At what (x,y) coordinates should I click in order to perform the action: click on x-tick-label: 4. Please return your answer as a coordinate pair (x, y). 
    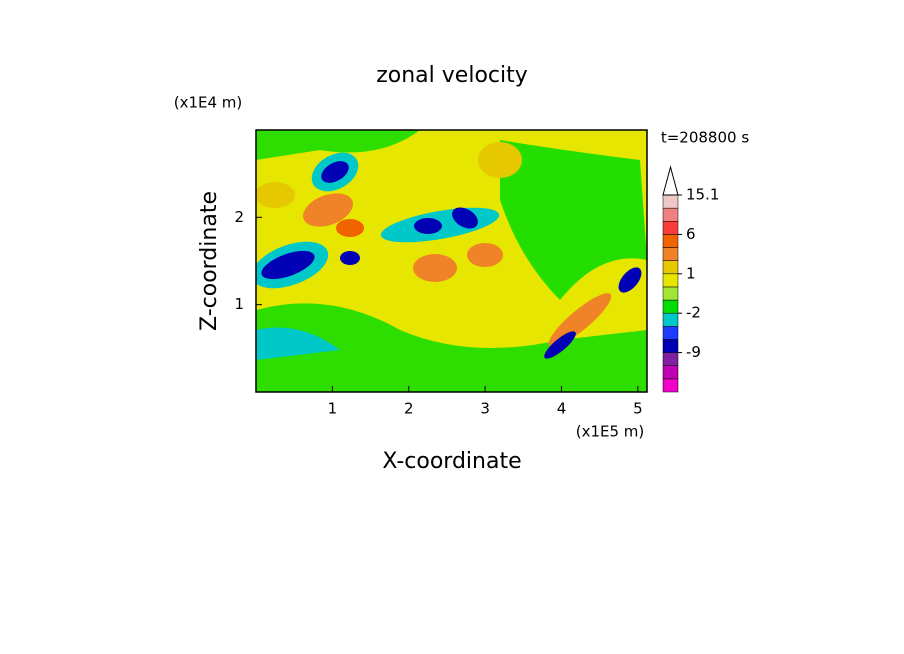
    Looking at the image, I should click on (562, 409).